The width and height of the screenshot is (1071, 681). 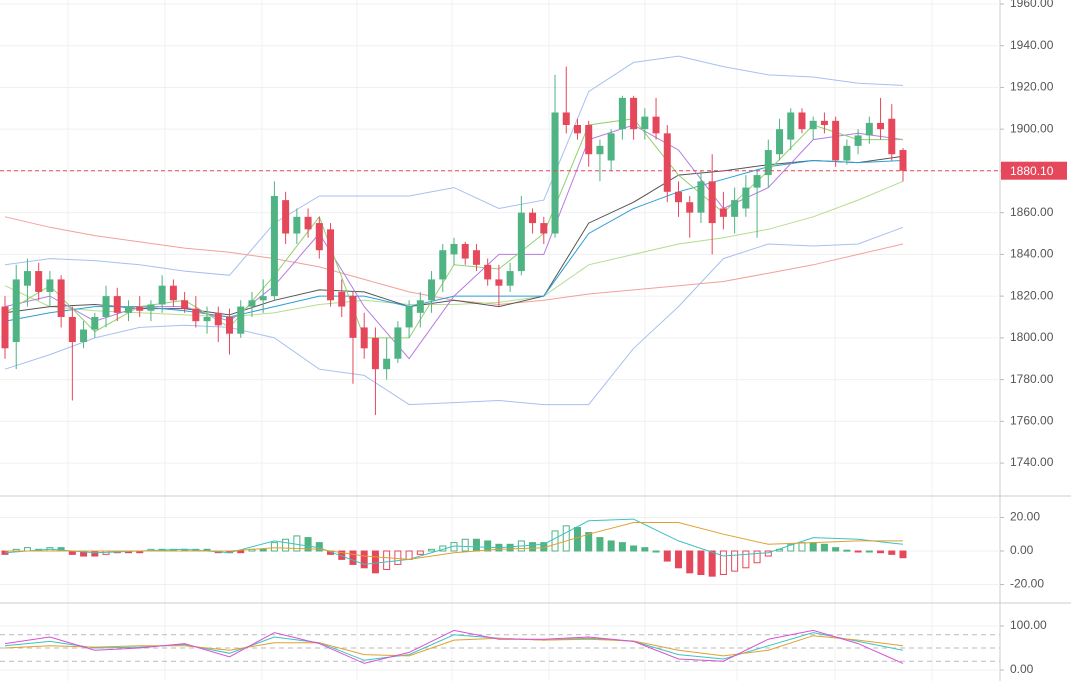 What do you see at coordinates (1025, 517) in the screenshot?
I see `y-tick-label: 20.00` at bounding box center [1025, 517].